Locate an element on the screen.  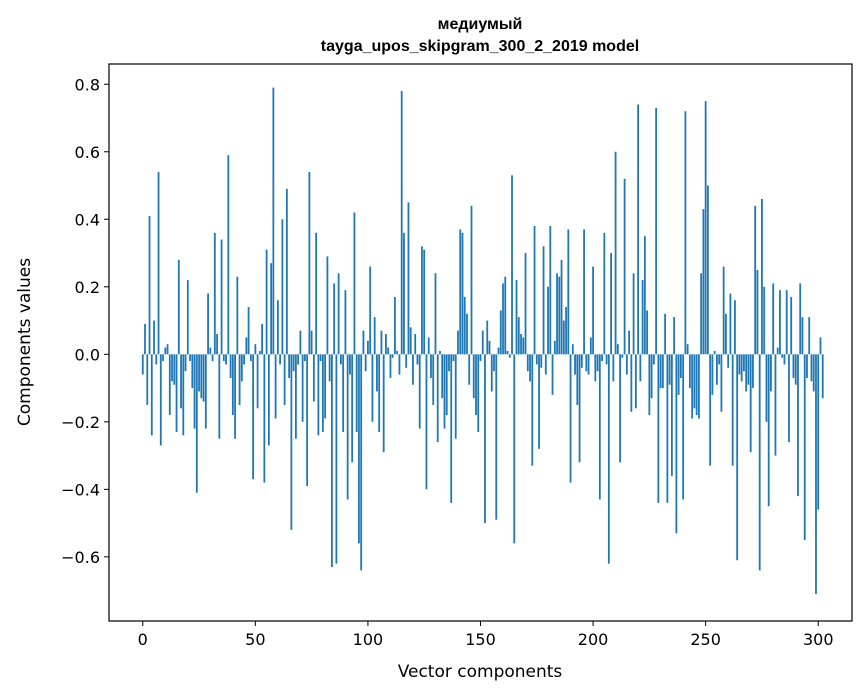
x-tick-label: 250 is located at coordinates (705, 639).